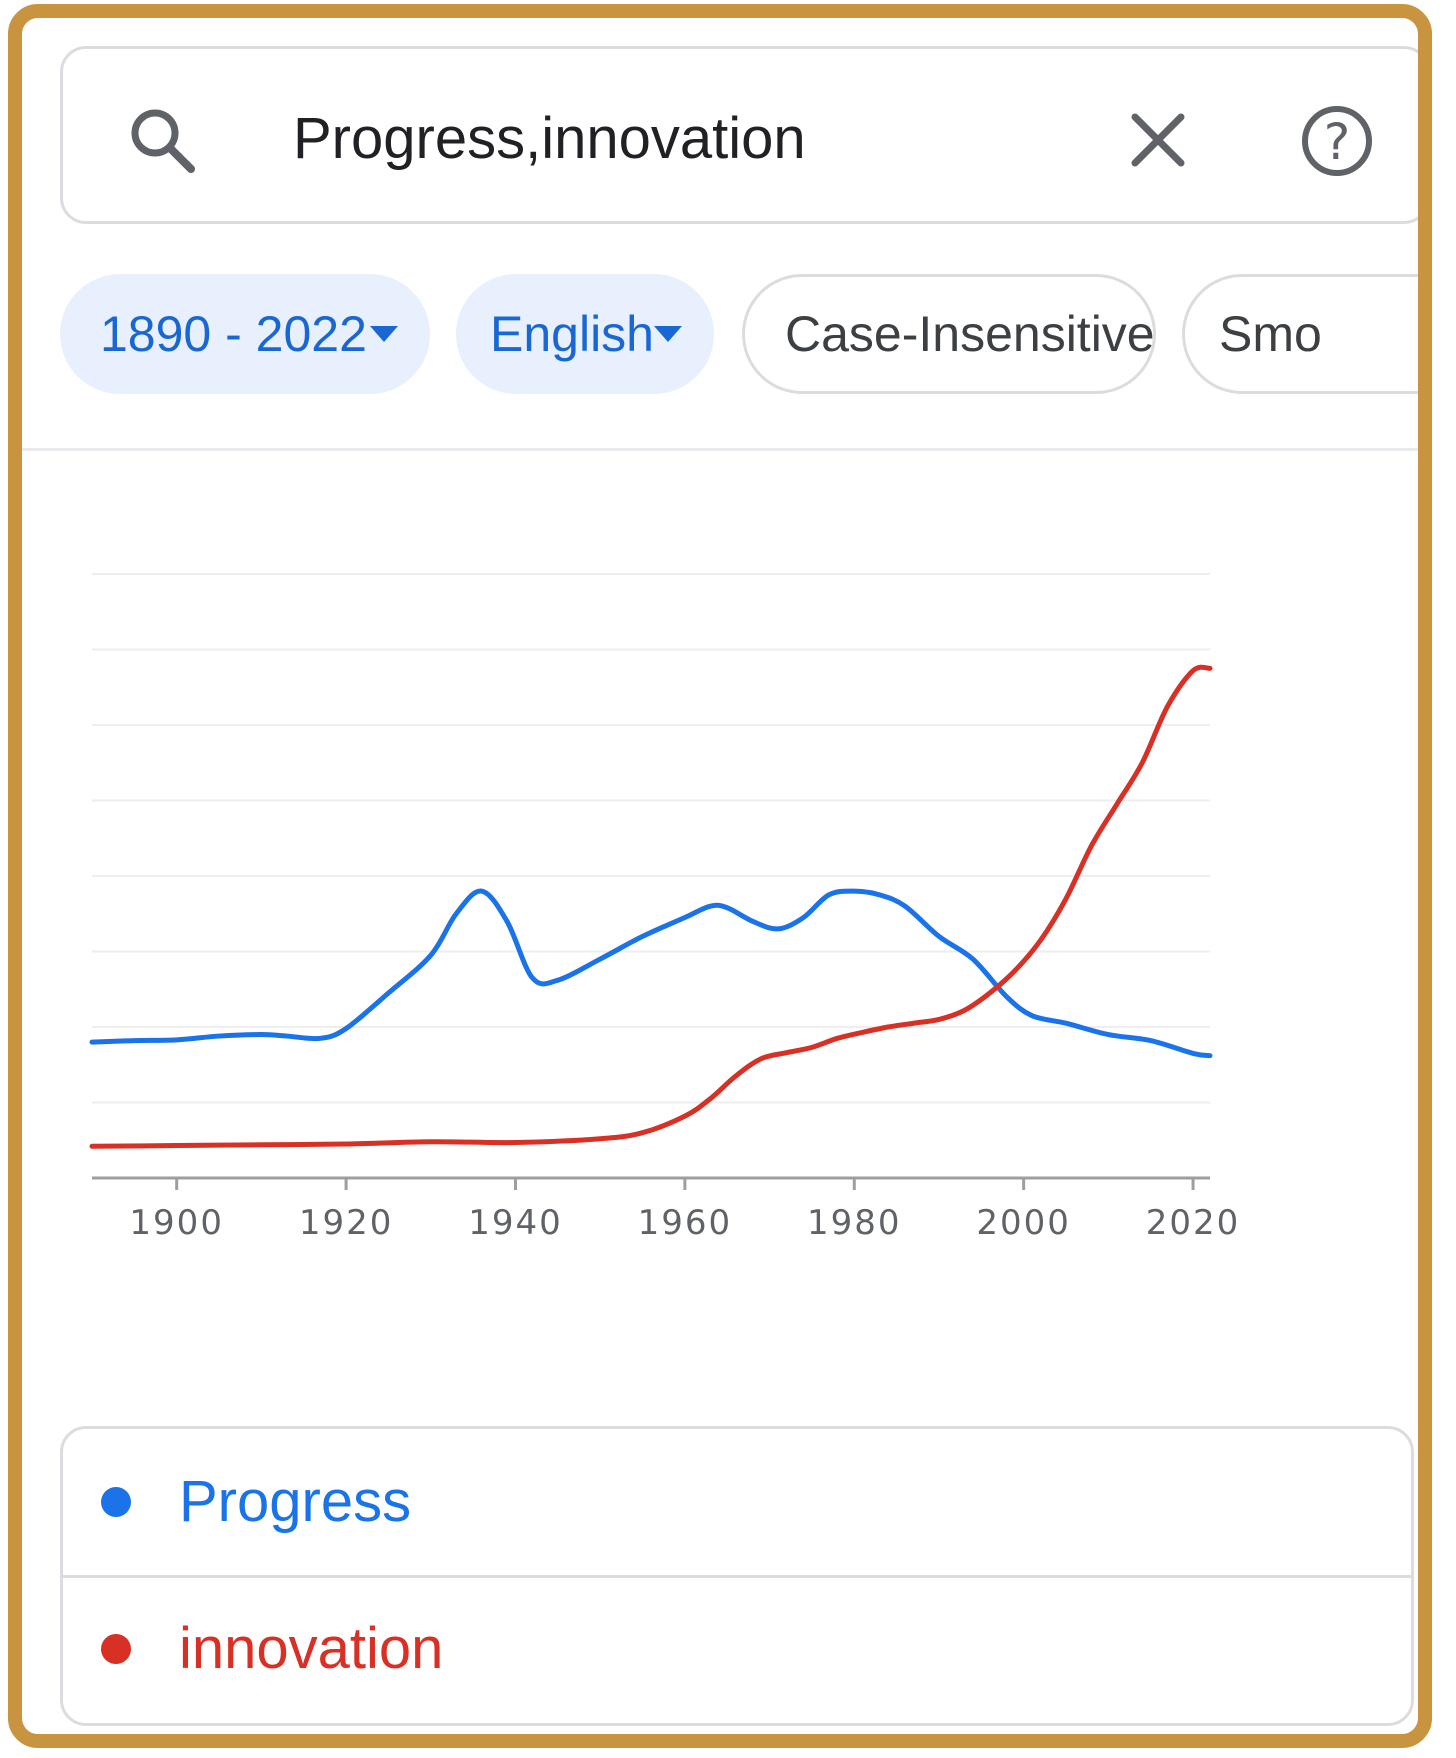  What do you see at coordinates (1023, 1223) in the screenshot?
I see `x-tick-label: 2000` at bounding box center [1023, 1223].